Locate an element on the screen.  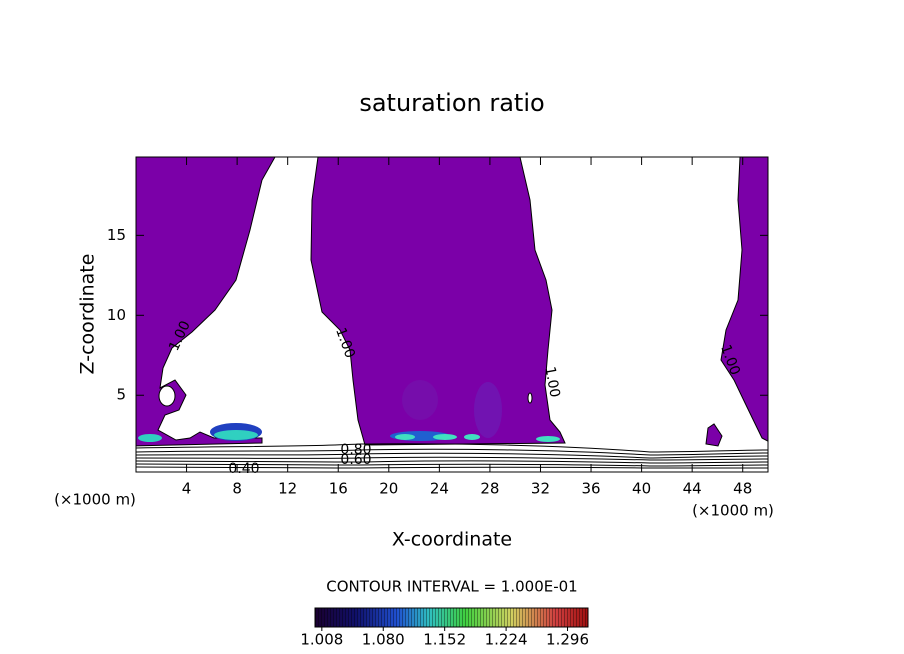
contour-label: 0.60 is located at coordinates (355, 460).